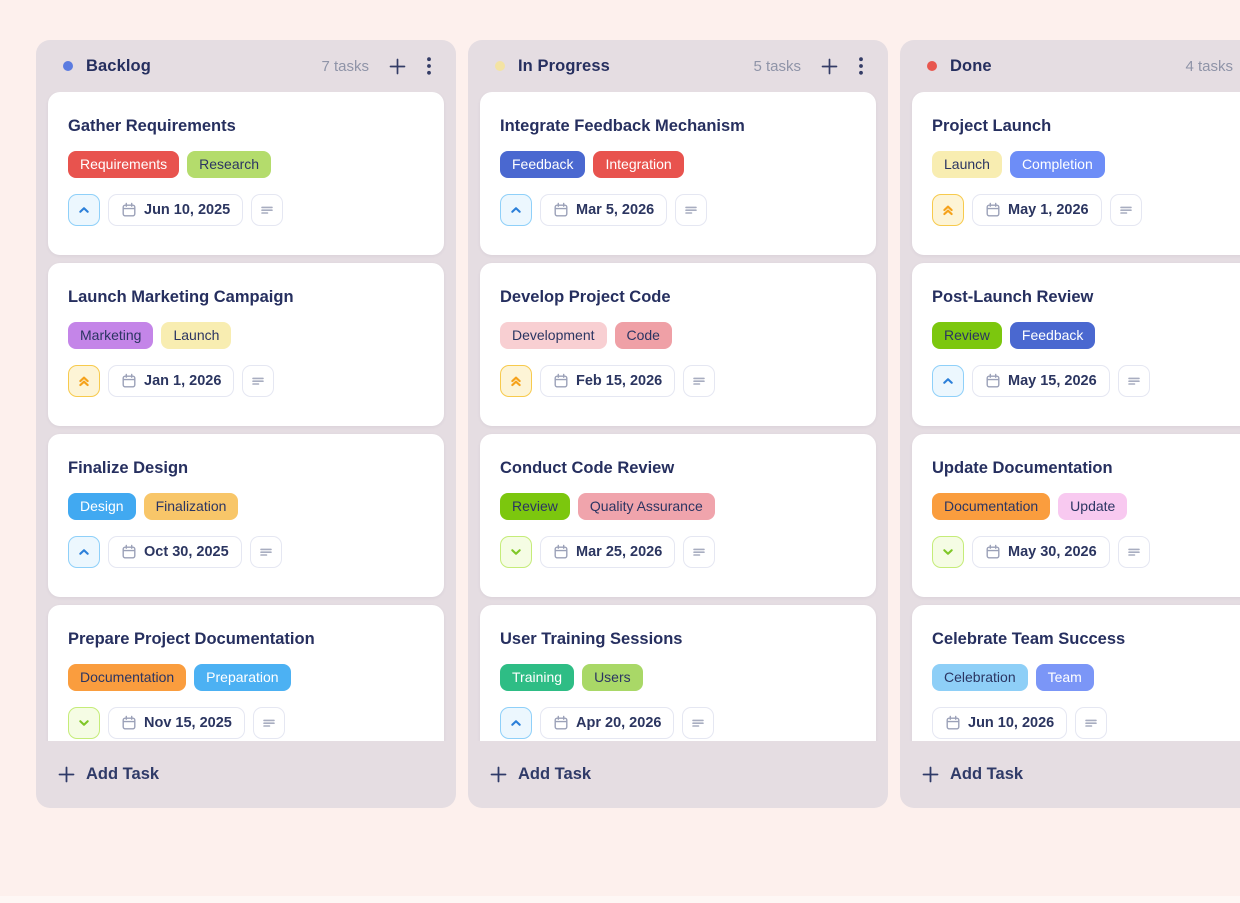 This screenshot has height=903, width=1240. What do you see at coordinates (543, 164) in the screenshot?
I see `tag: Feedback` at bounding box center [543, 164].